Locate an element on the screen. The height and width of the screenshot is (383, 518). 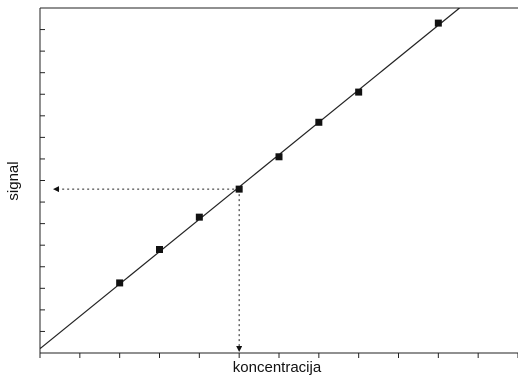
y-axis-label: signal is located at coordinates (13, 180).